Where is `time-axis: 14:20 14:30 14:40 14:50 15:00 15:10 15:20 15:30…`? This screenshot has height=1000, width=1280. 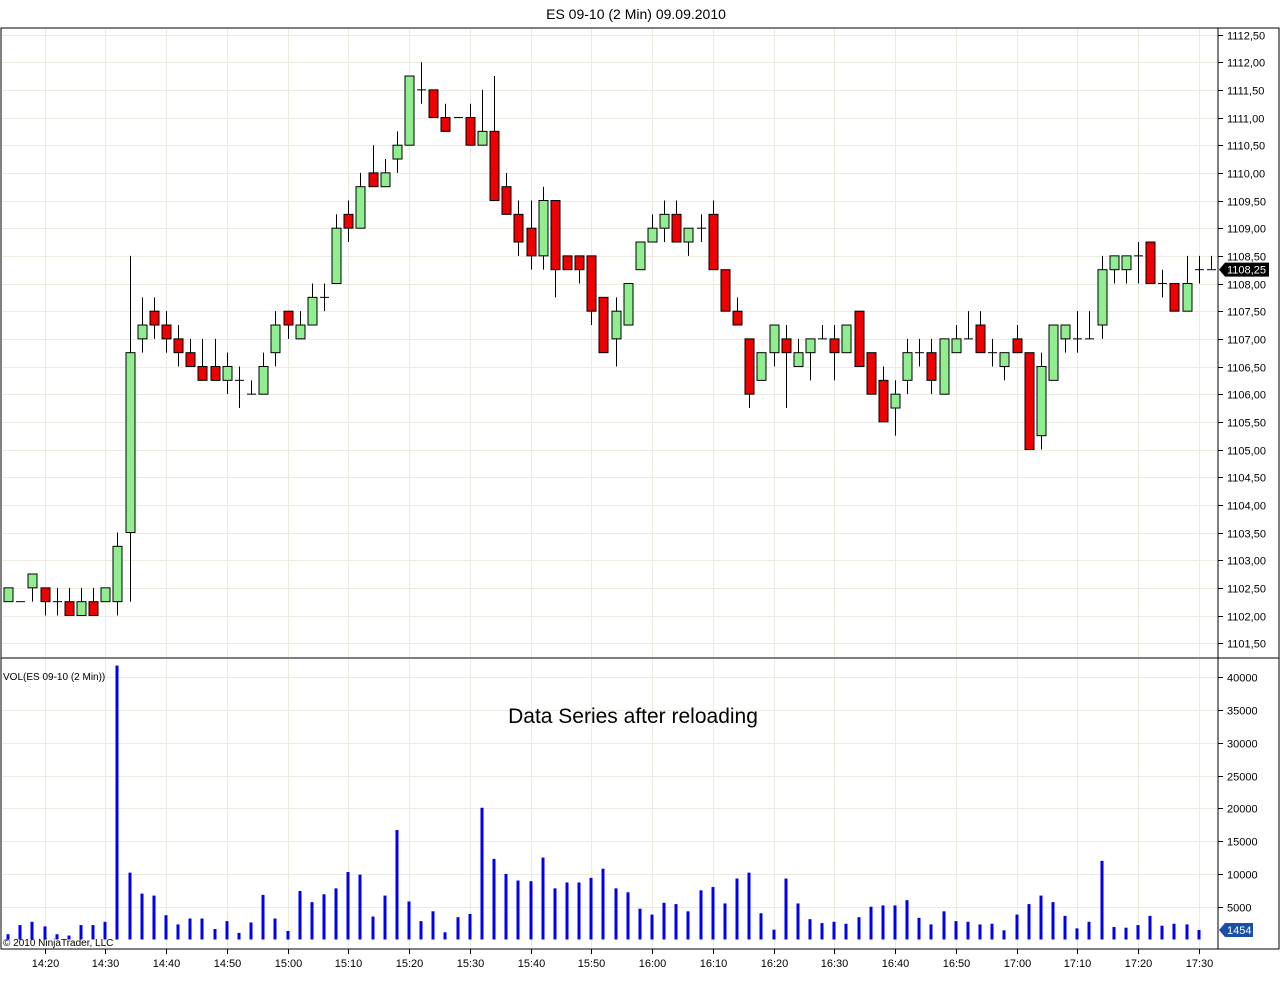
time-axis: 14:20 14:30 14:40 14:50 15:00 15:10 15:20 15:30… is located at coordinates (623, 959).